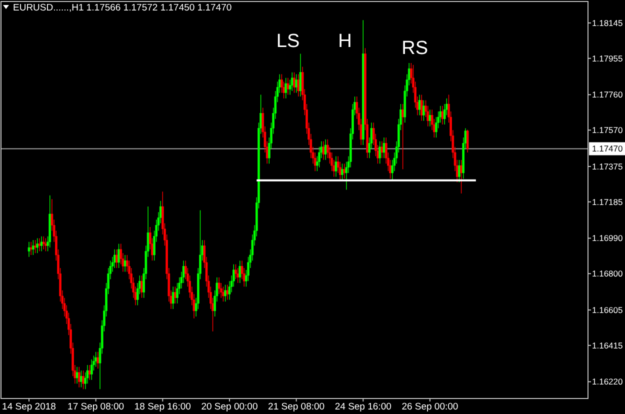  What do you see at coordinates (607, 166) in the screenshot?
I see `y-tick-label: 1.17375` at bounding box center [607, 166].